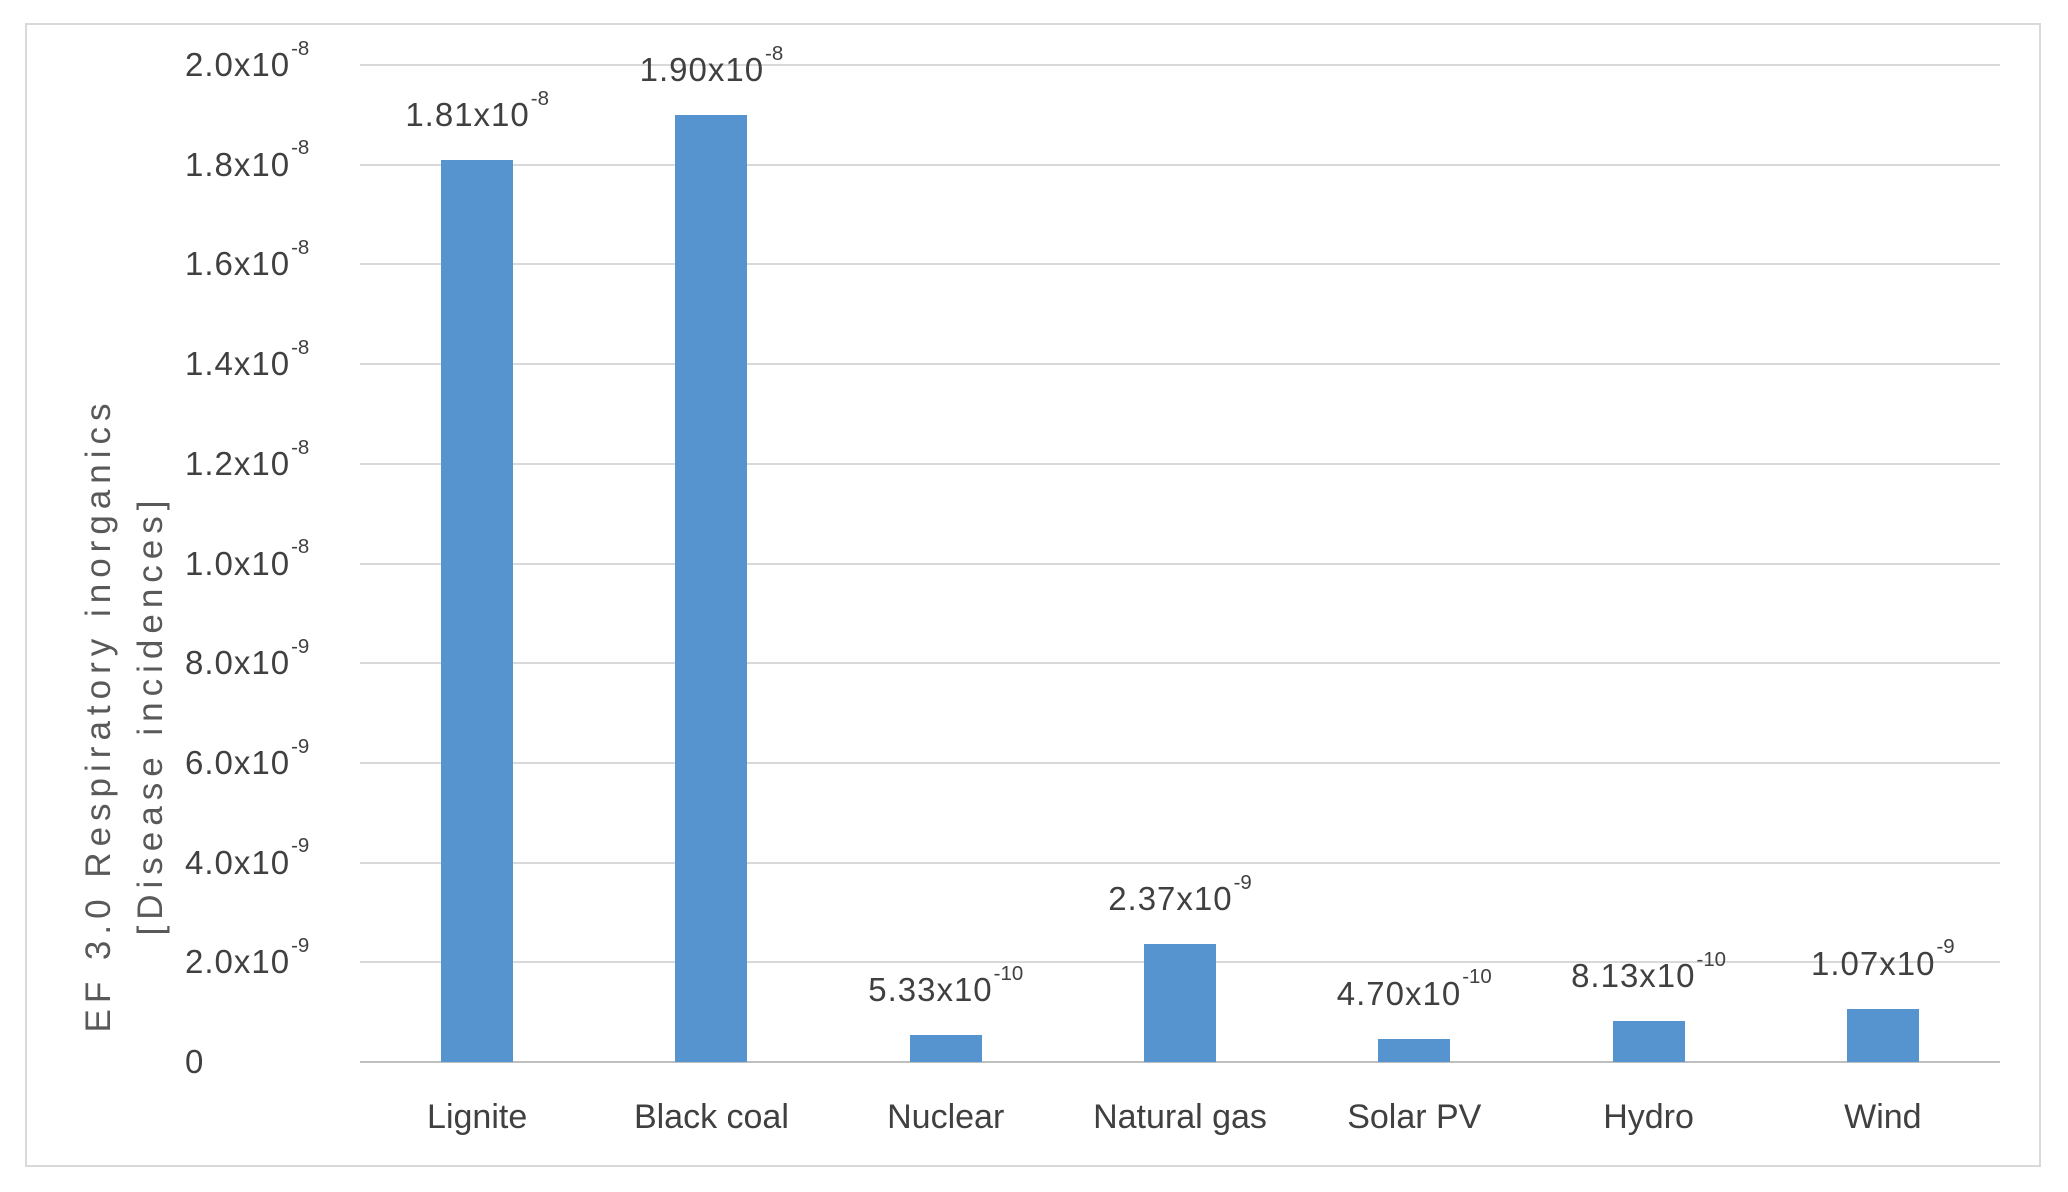 Image resolution: width=2068 pixels, height=1192 pixels. I want to click on data-label-natural-gas: 2.37x10⁻⁹, so click(1180, 893).